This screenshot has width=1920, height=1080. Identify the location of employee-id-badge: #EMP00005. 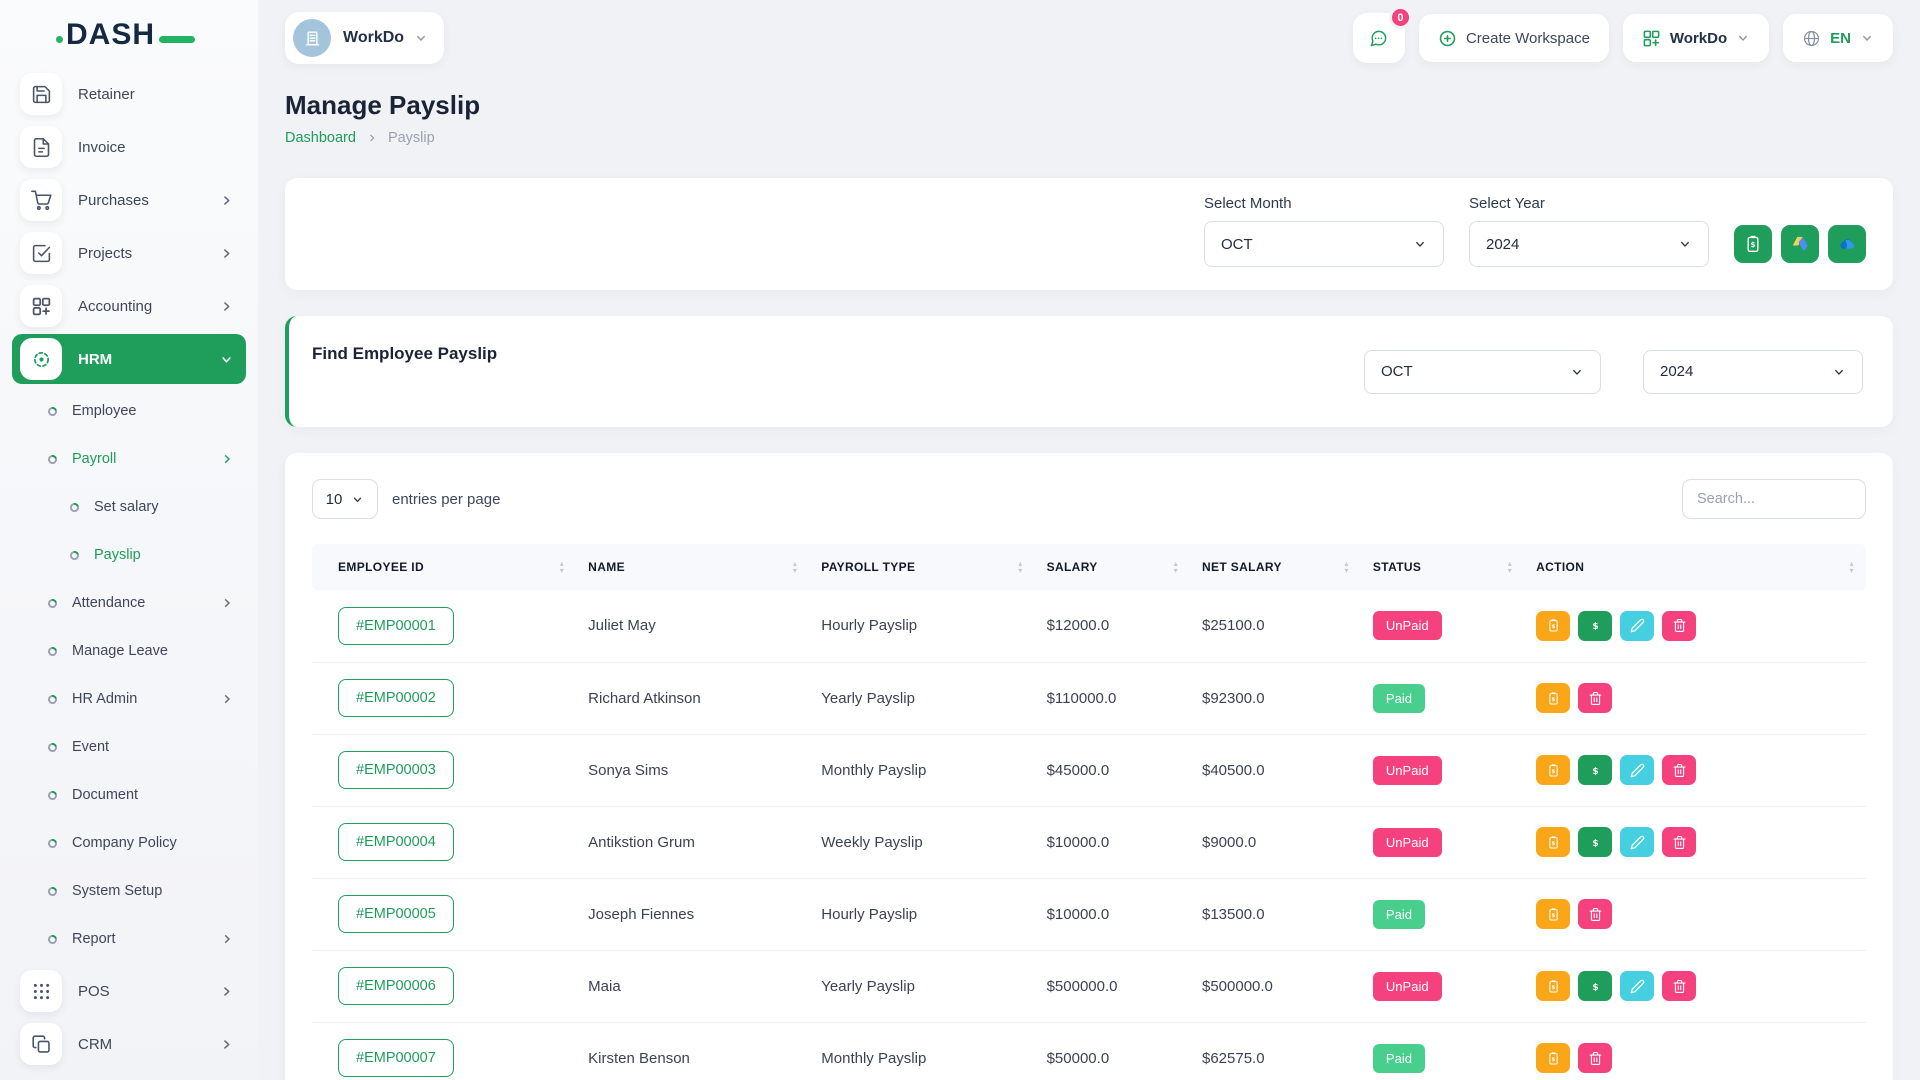
(396, 914).